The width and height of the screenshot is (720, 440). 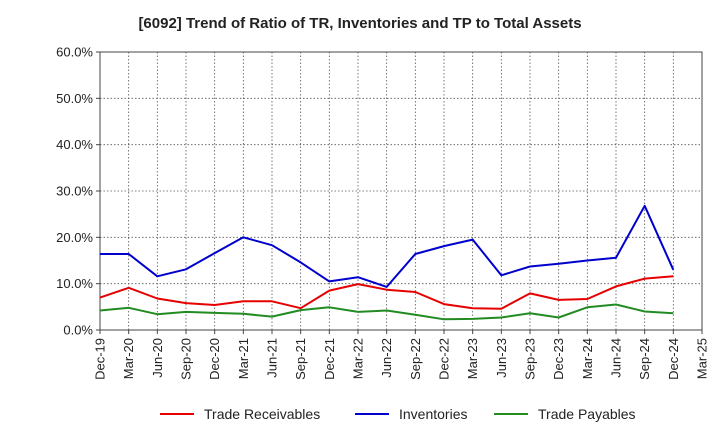 I want to click on x-tick-label: Dec-24, so click(x=673, y=359).